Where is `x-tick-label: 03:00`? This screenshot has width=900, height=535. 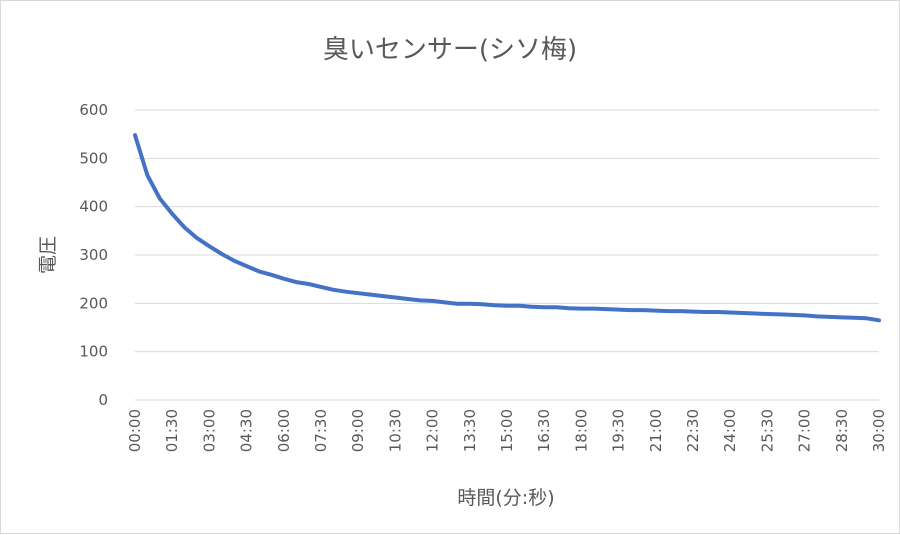 x-tick-label: 03:00 is located at coordinates (209, 430).